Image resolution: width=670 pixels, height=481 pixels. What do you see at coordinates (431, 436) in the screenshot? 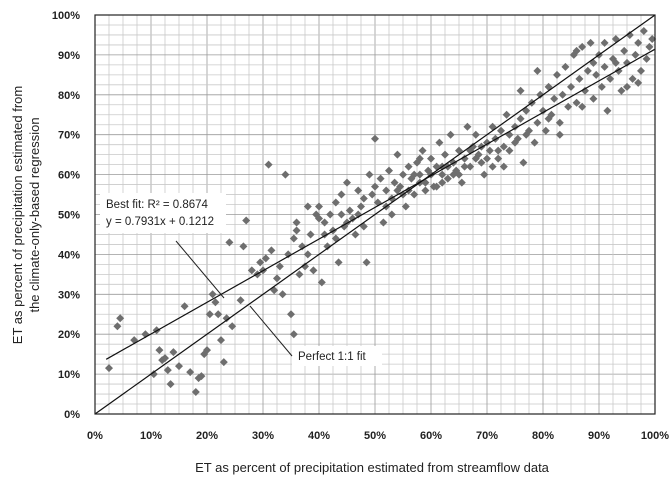
I see `x-tick-label: 60%` at bounding box center [431, 436].